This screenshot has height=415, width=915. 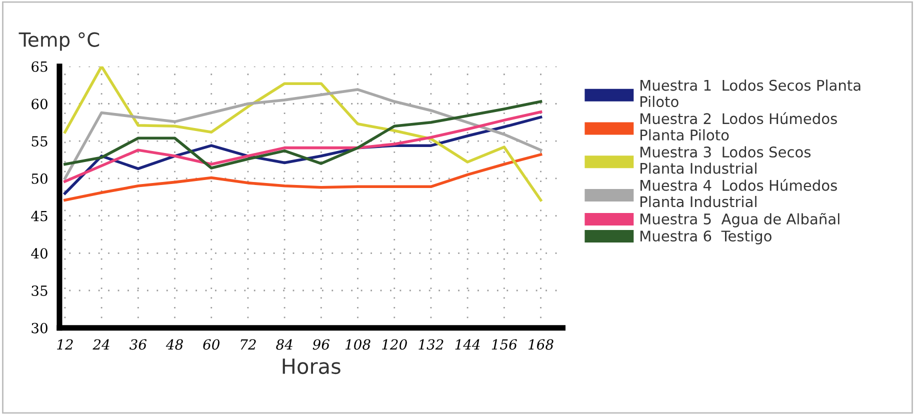 What do you see at coordinates (357, 344) in the screenshot?
I see `x-tick-label: 108` at bounding box center [357, 344].